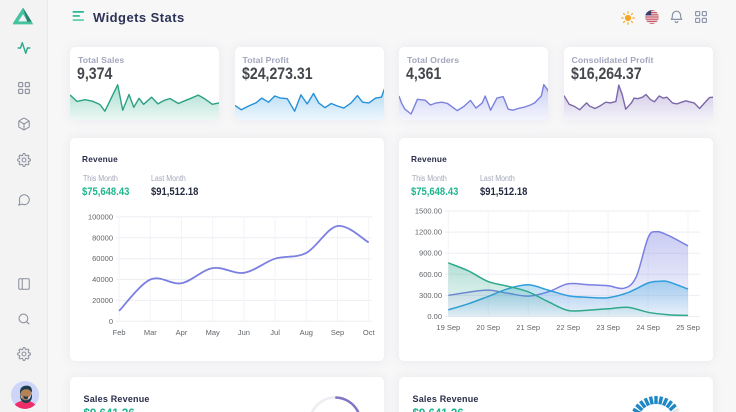 Image resolution: width=736 pixels, height=412 pixels. I want to click on svg-text: 0.00, so click(434, 316).